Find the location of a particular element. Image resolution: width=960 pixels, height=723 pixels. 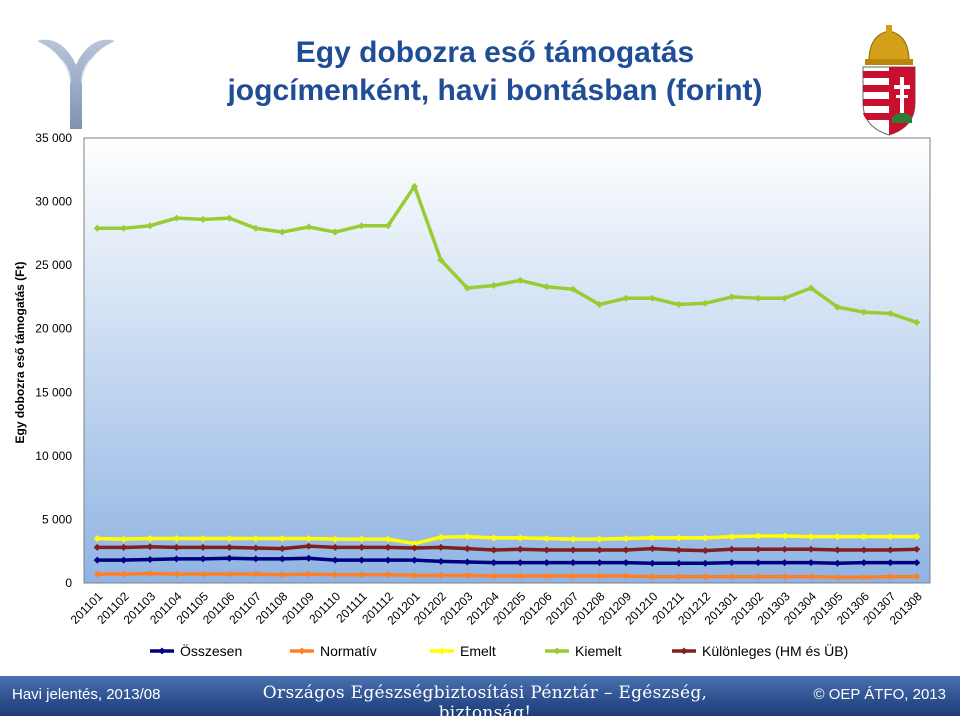

y-tick-label: 0 is located at coordinates (68, 583).